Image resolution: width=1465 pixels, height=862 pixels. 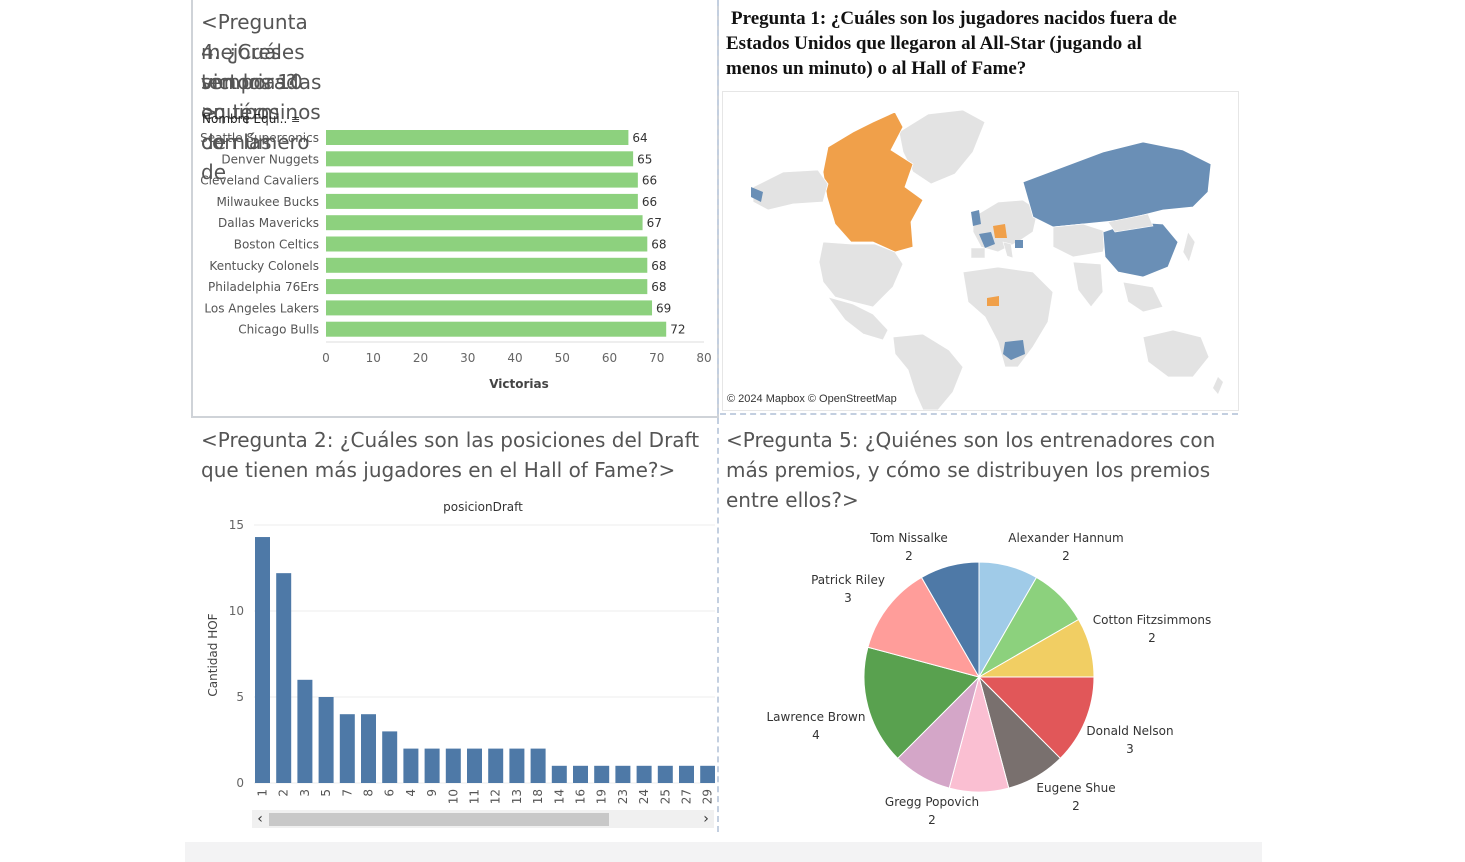 What do you see at coordinates (264, 266) in the screenshot?
I see `q4-category-label: Kentucky Colonels` at bounding box center [264, 266].